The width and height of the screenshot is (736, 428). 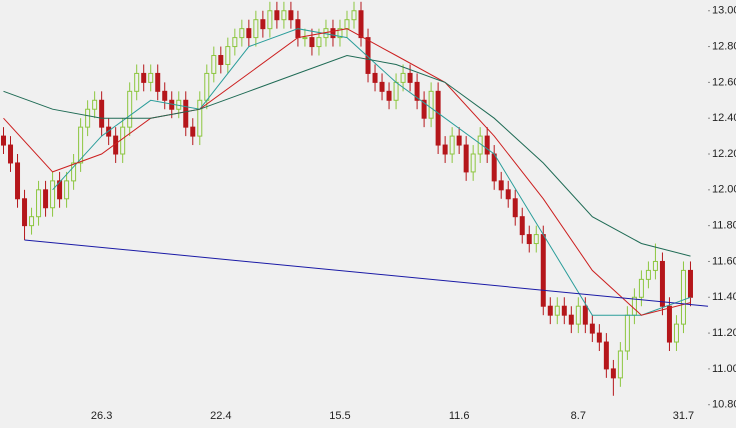 What do you see at coordinates (724, 405) in the screenshot?
I see `y-tick-label: 10.800` at bounding box center [724, 405].